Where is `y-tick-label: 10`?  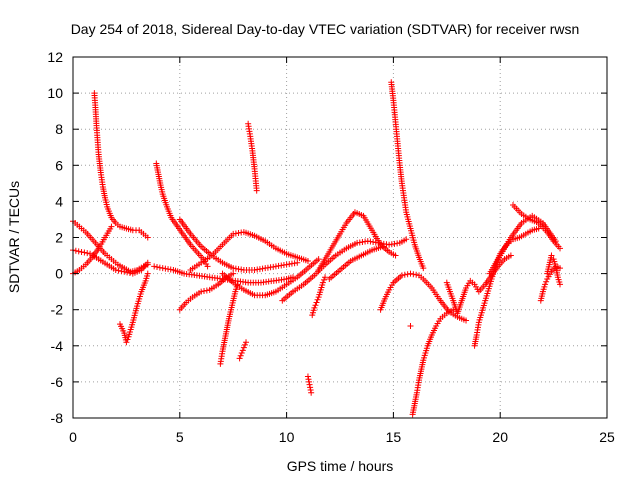 y-tick-label: 10 is located at coordinates (55, 93).